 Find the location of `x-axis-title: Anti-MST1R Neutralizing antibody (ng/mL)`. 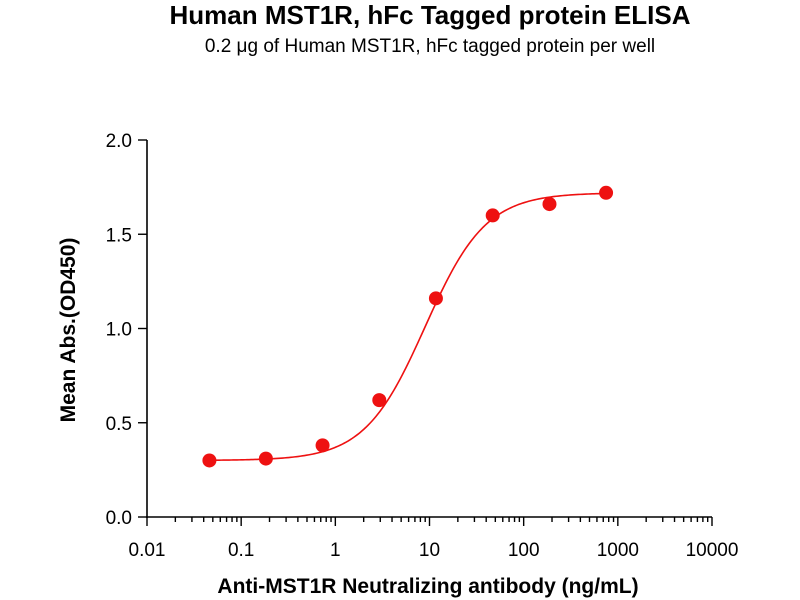

x-axis-title: Anti-MST1R Neutralizing antibody (ng/mL) is located at coordinates (427, 586).